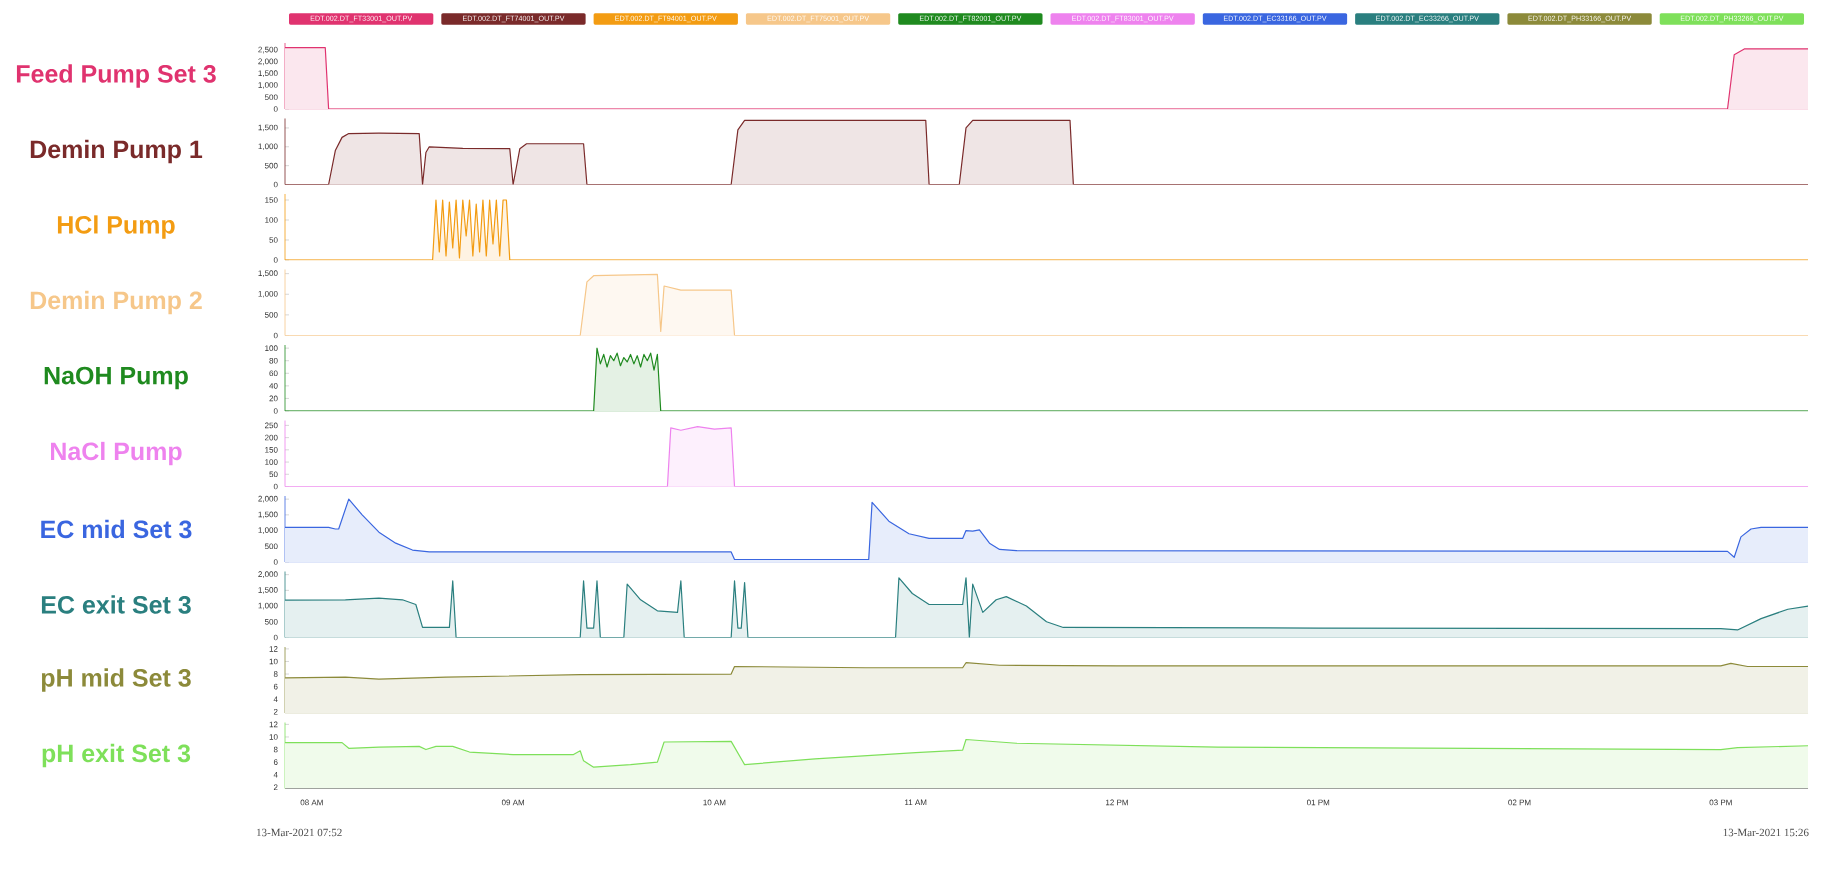  Describe the element at coordinates (1318, 802) in the screenshot. I see `x-tick-label: 01 PM` at that location.